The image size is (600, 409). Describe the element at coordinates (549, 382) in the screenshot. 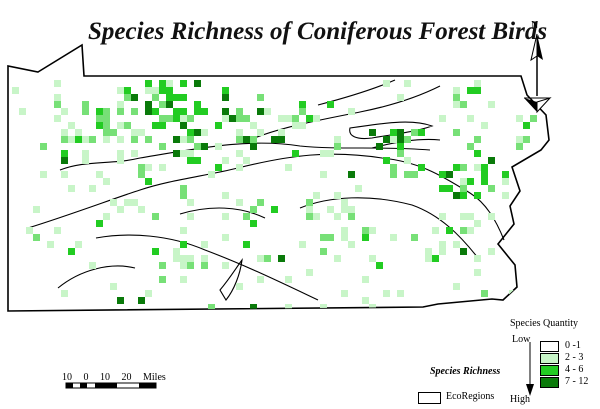

I see `legend-swatch` at that location.